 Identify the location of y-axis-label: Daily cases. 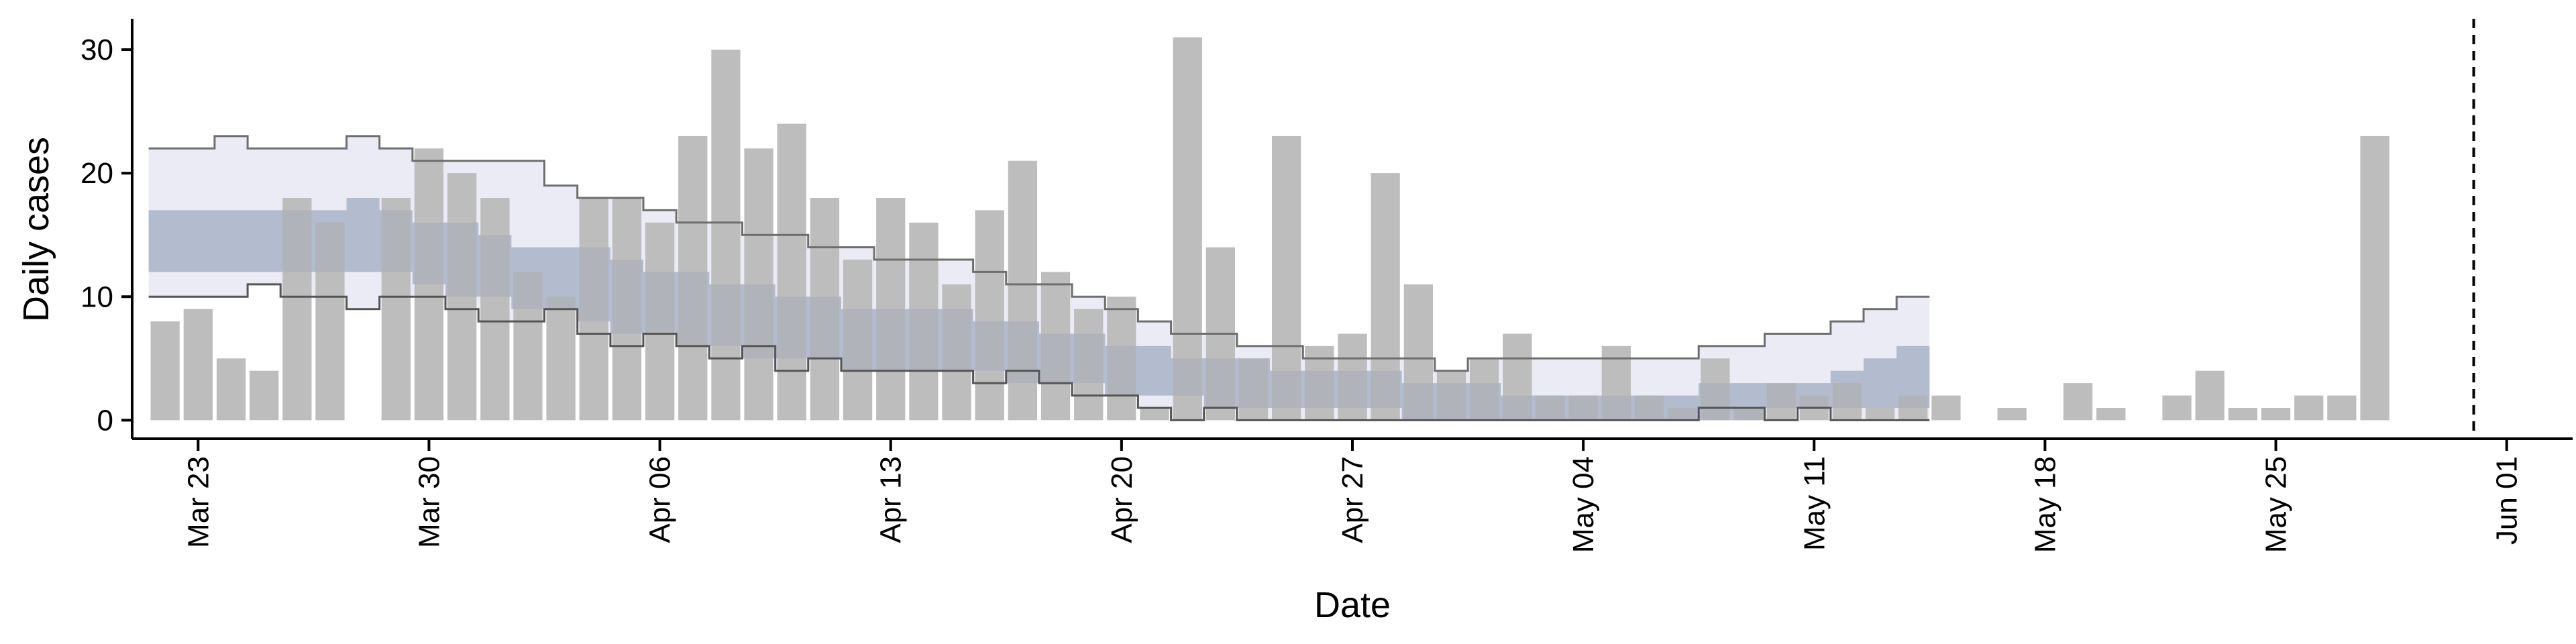
(36, 229).